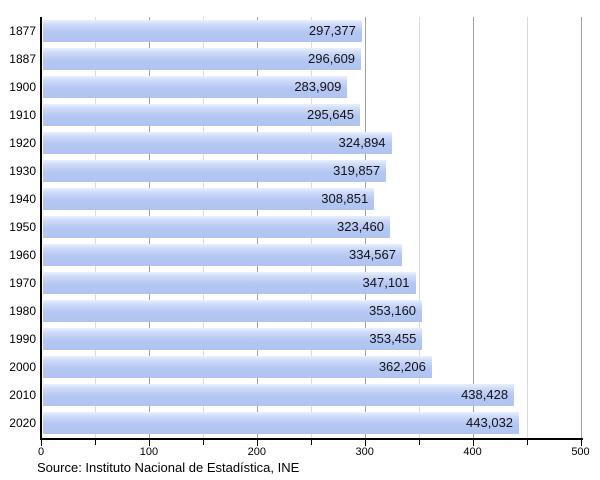 This screenshot has height=480, width=600. Describe the element at coordinates (22, 114) in the screenshot. I see `y-axis-label: 1910` at that location.